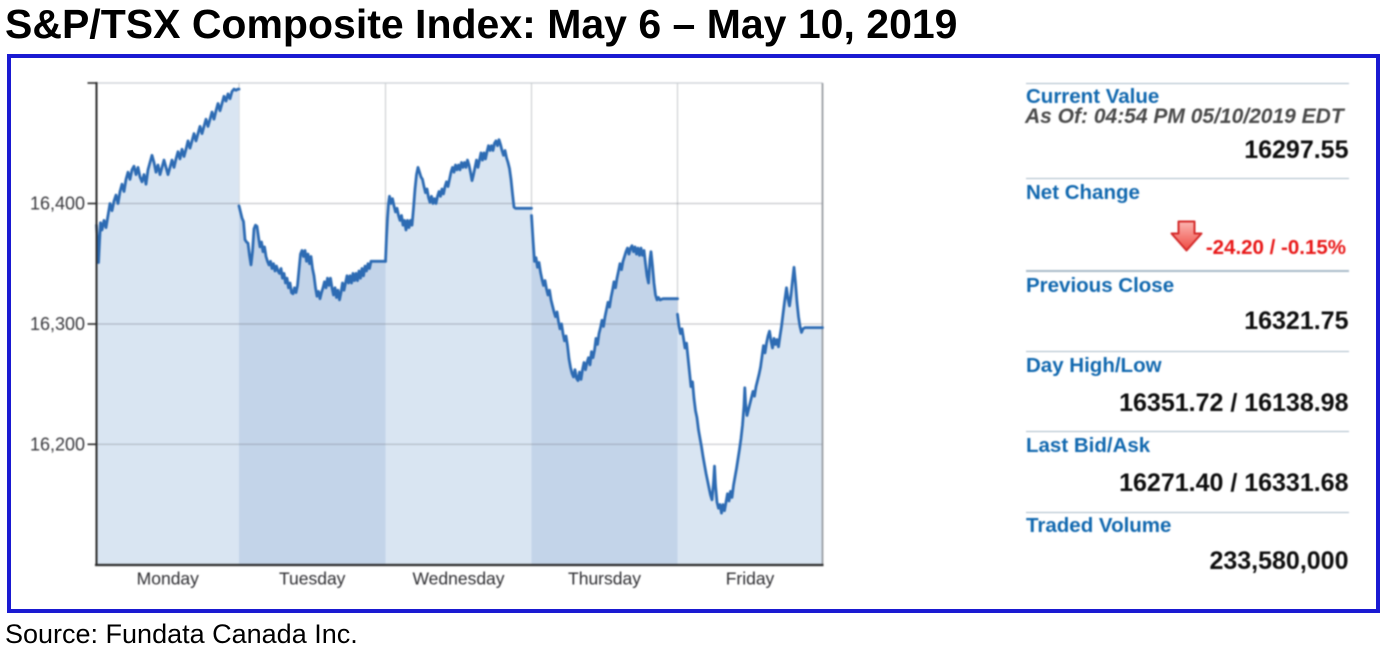  Describe the element at coordinates (57, 324) in the screenshot. I see `svg-text: 16,300` at that location.